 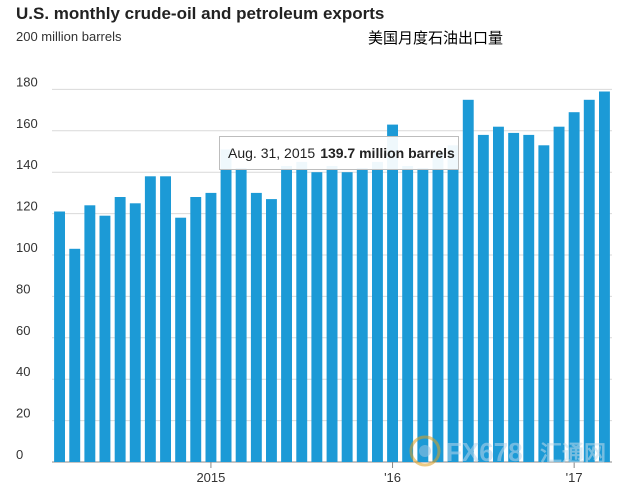 What do you see at coordinates (27, 206) in the screenshot?
I see `y-tick-label: 120` at bounding box center [27, 206].